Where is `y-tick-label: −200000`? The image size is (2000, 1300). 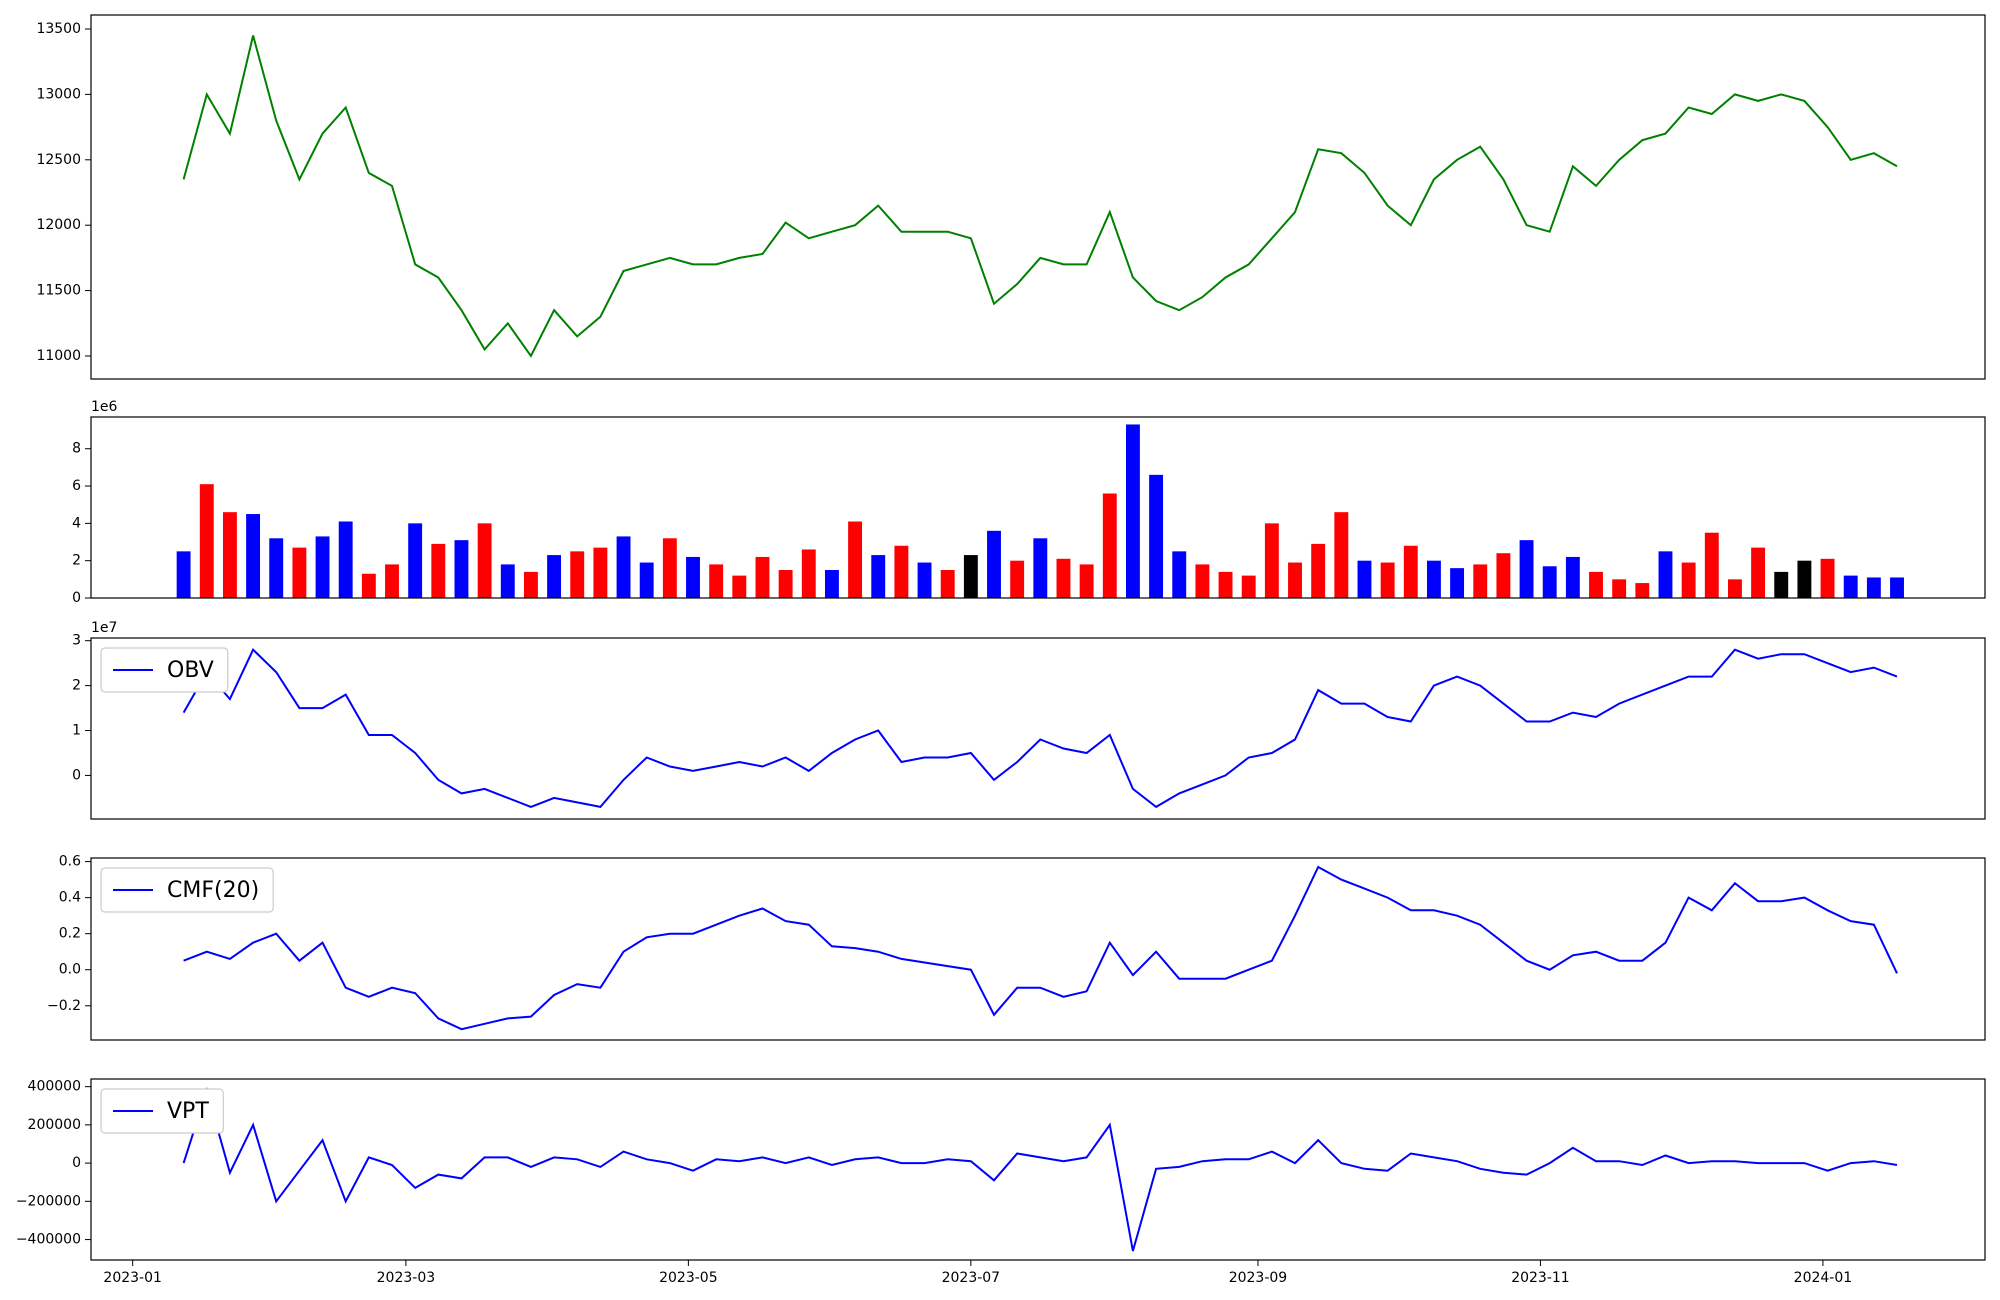 y-tick-label: −200000 is located at coordinates (48, 1201).